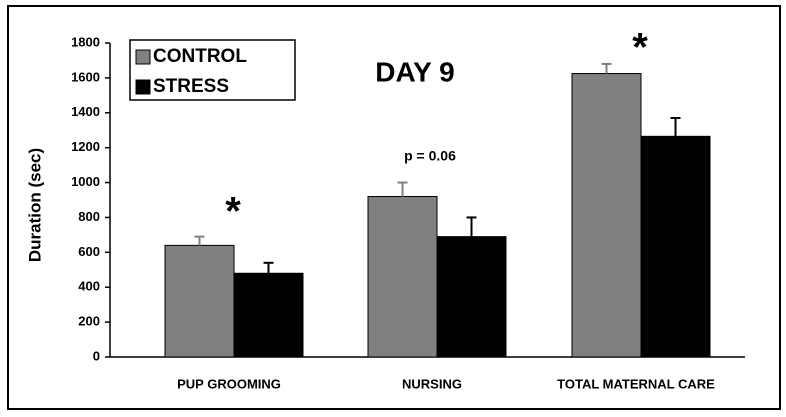  Describe the element at coordinates (85, 41) in the screenshot. I see `y-tick-label: 1800` at that location.